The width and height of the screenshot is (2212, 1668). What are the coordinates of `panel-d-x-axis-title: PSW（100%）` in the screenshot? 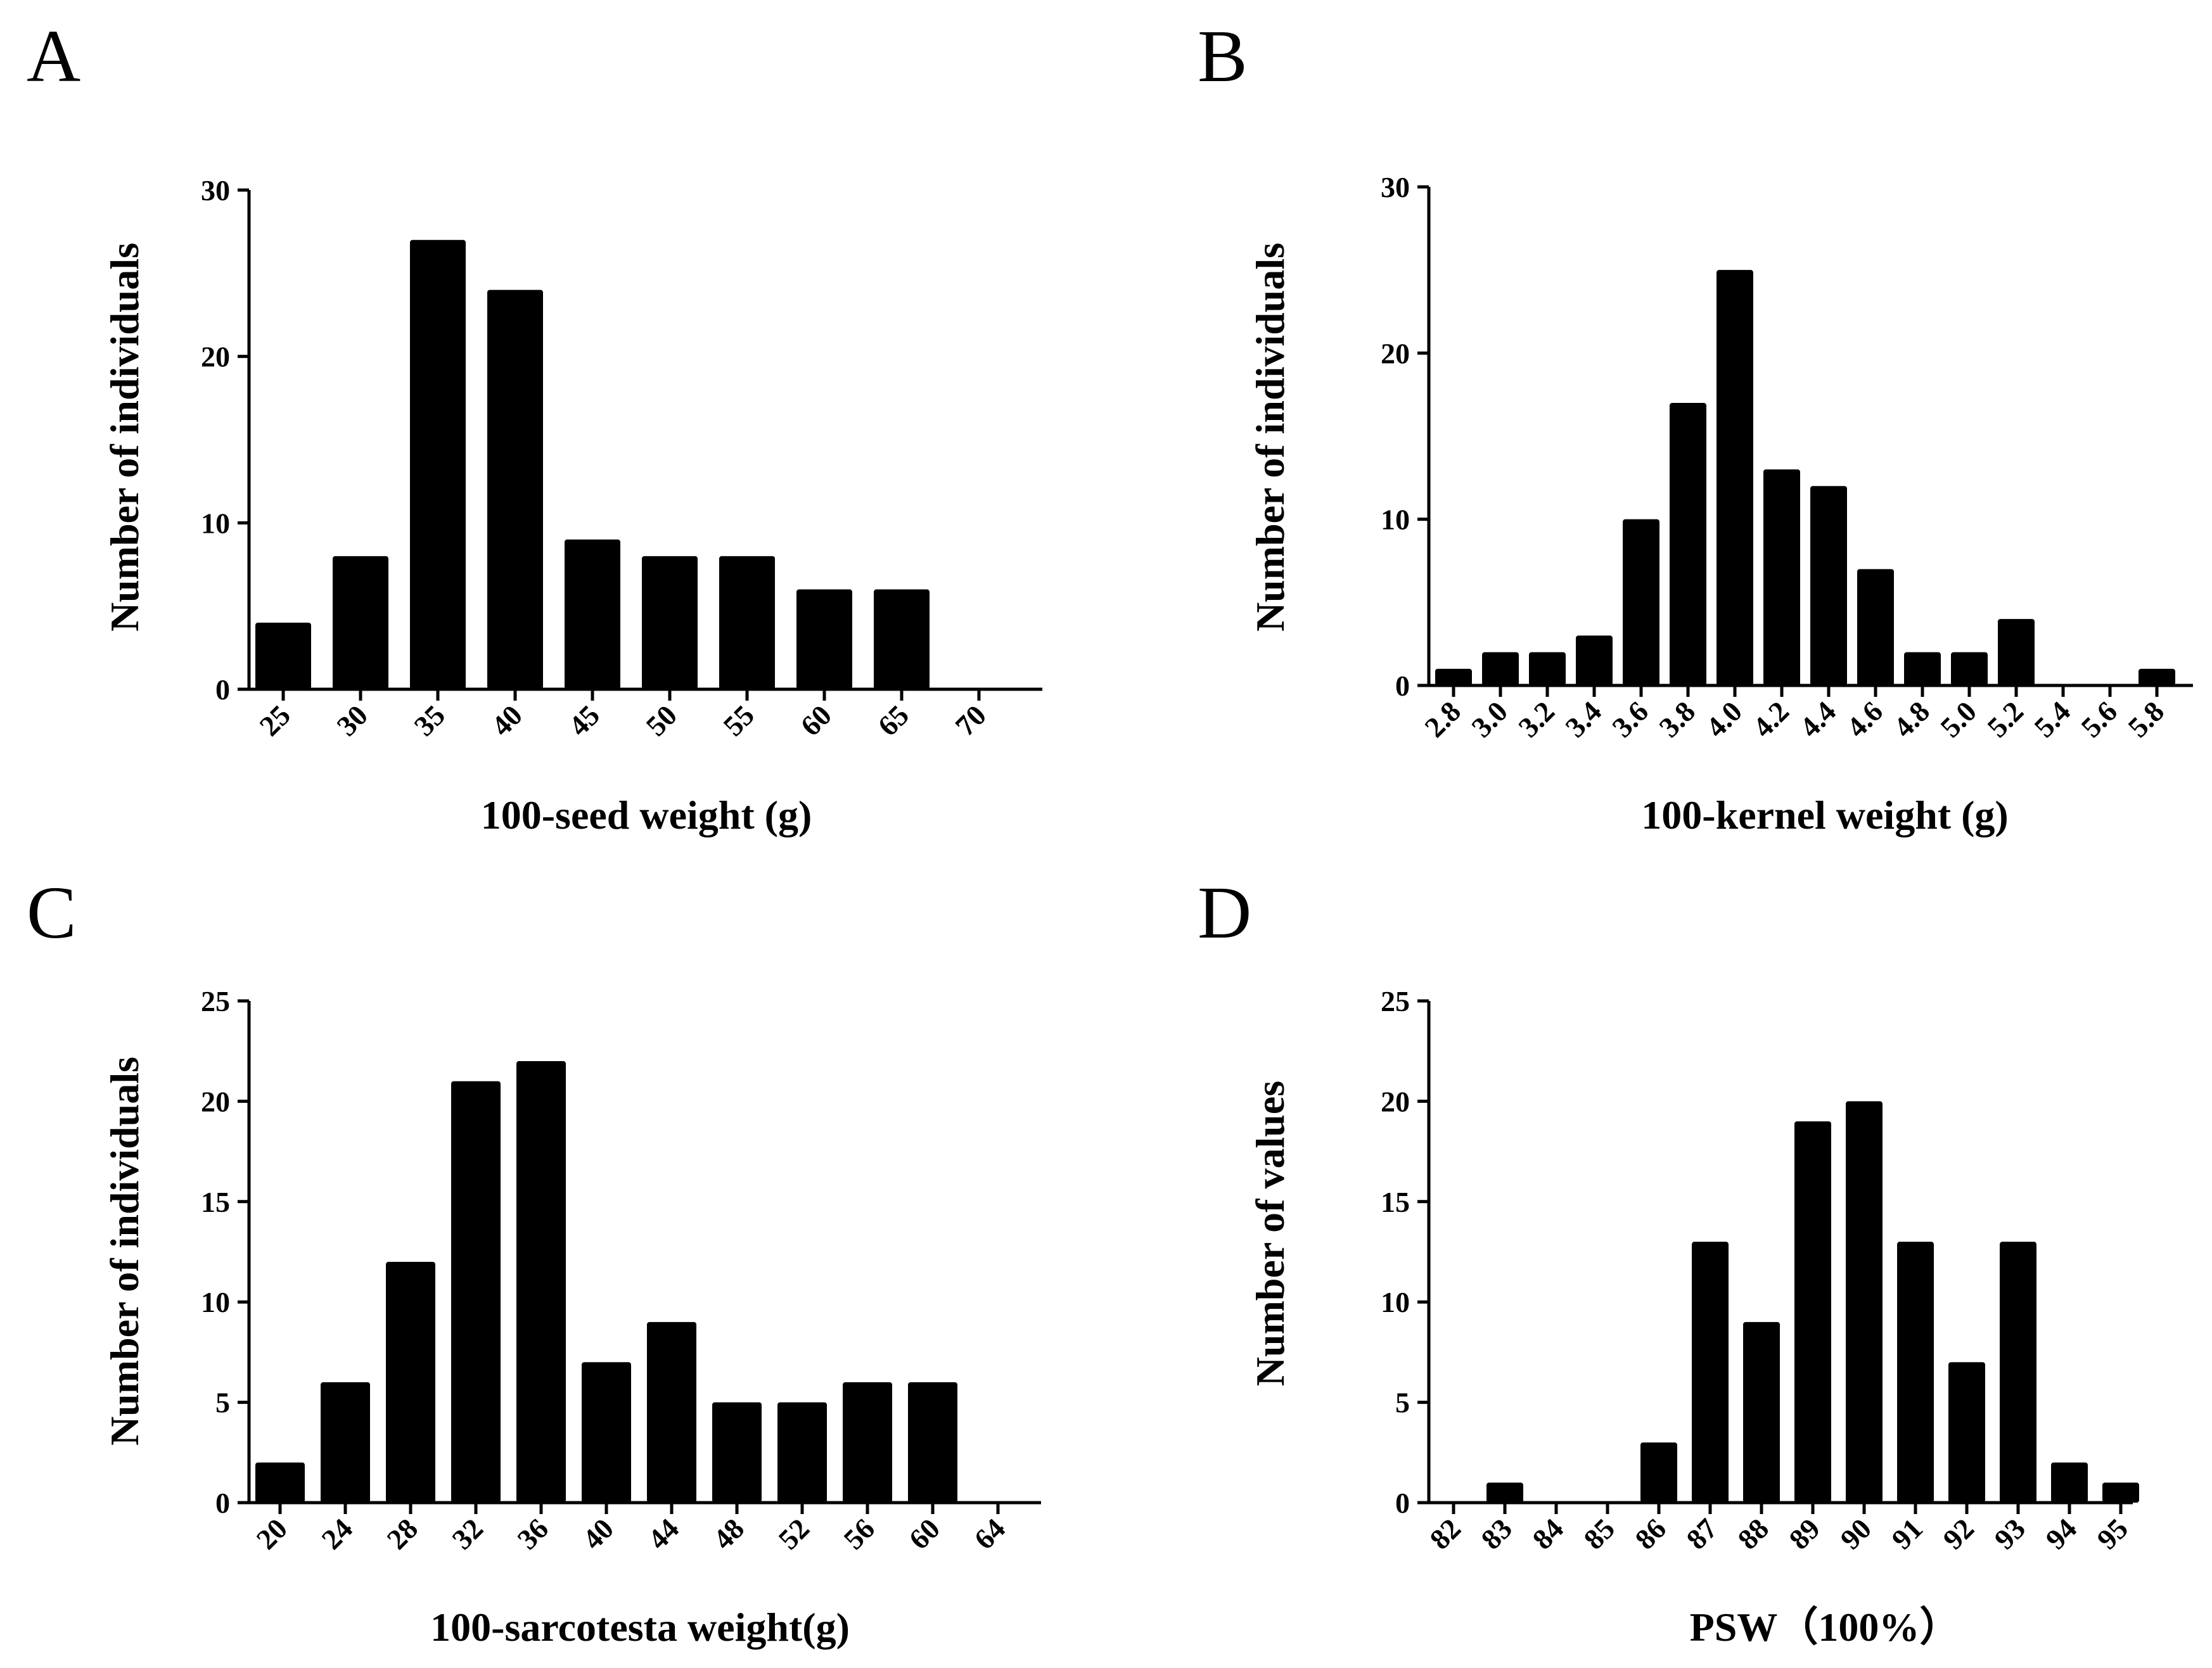 It's located at (1825, 1627).